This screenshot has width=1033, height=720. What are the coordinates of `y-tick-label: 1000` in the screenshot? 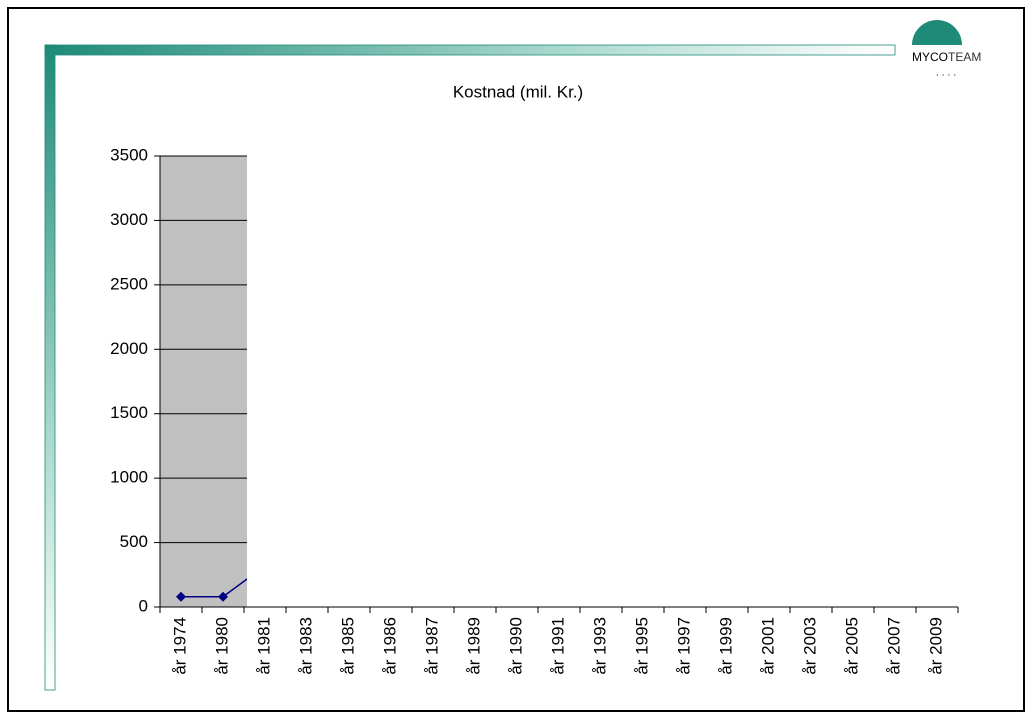 It's located at (129, 477).